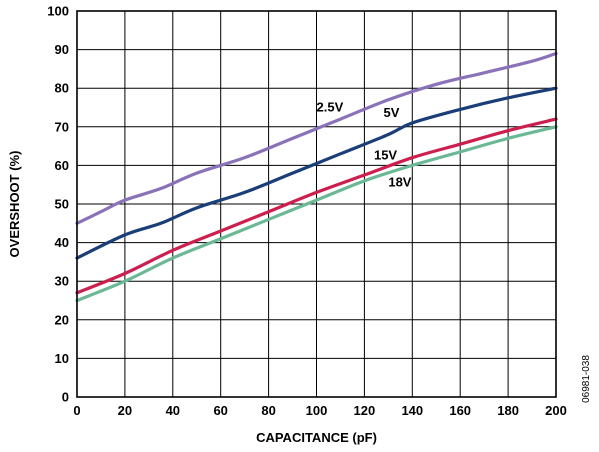  What do you see at coordinates (364, 144) in the screenshot?
I see `series-labels: 2.5V 5V 15V 18V` at bounding box center [364, 144].